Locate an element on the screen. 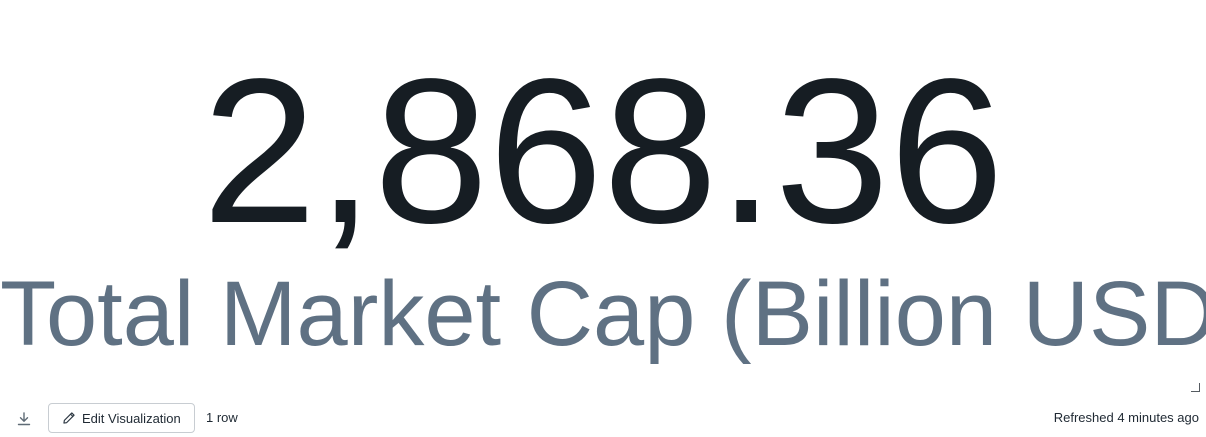  row-count: 1 row is located at coordinates (222, 417).